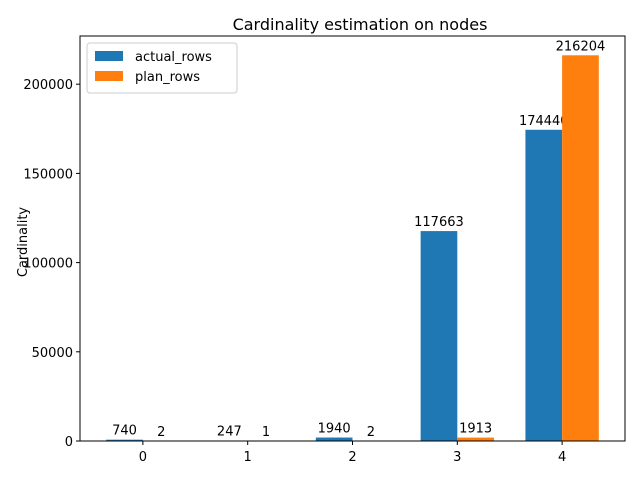  What do you see at coordinates (167, 77) in the screenshot?
I see `legend-label-plan_rows: plan_rows` at bounding box center [167, 77].